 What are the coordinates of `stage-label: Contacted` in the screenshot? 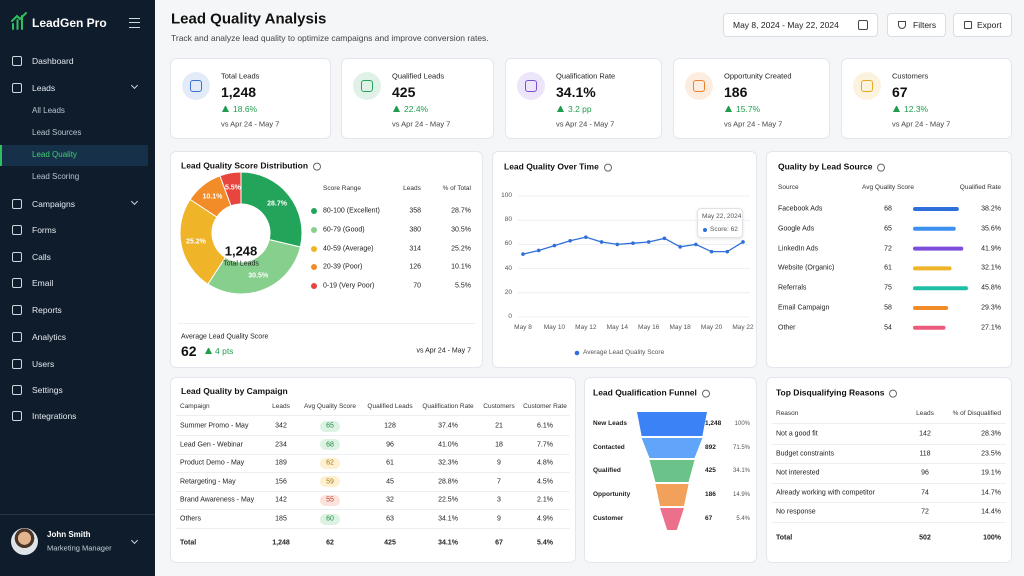 It's located at (609, 447).